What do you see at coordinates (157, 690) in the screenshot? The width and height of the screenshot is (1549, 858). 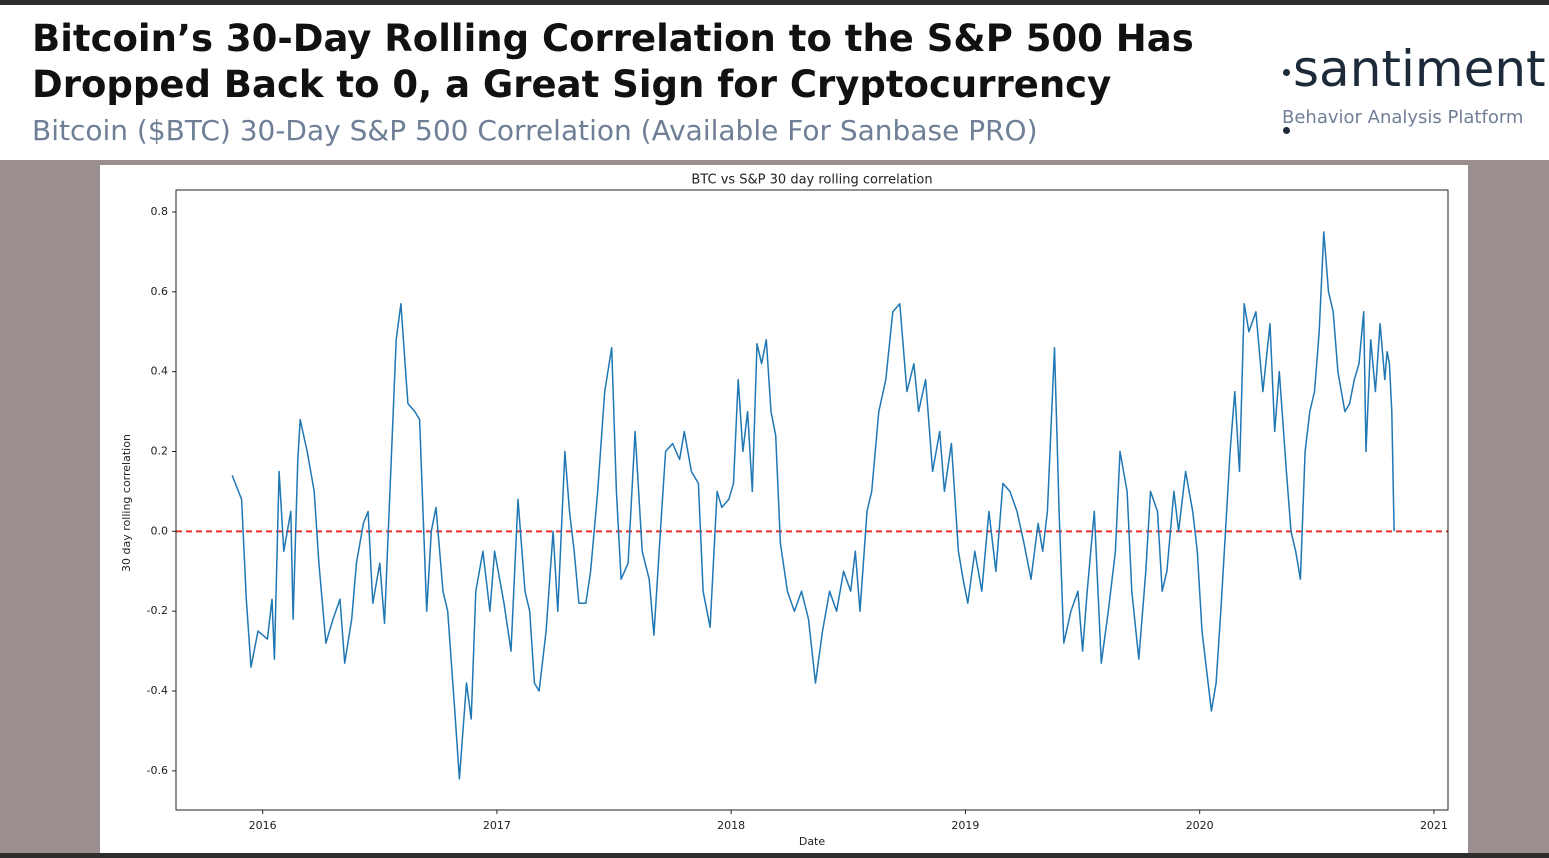 I see `y-tick-label: -0.4` at bounding box center [157, 690].